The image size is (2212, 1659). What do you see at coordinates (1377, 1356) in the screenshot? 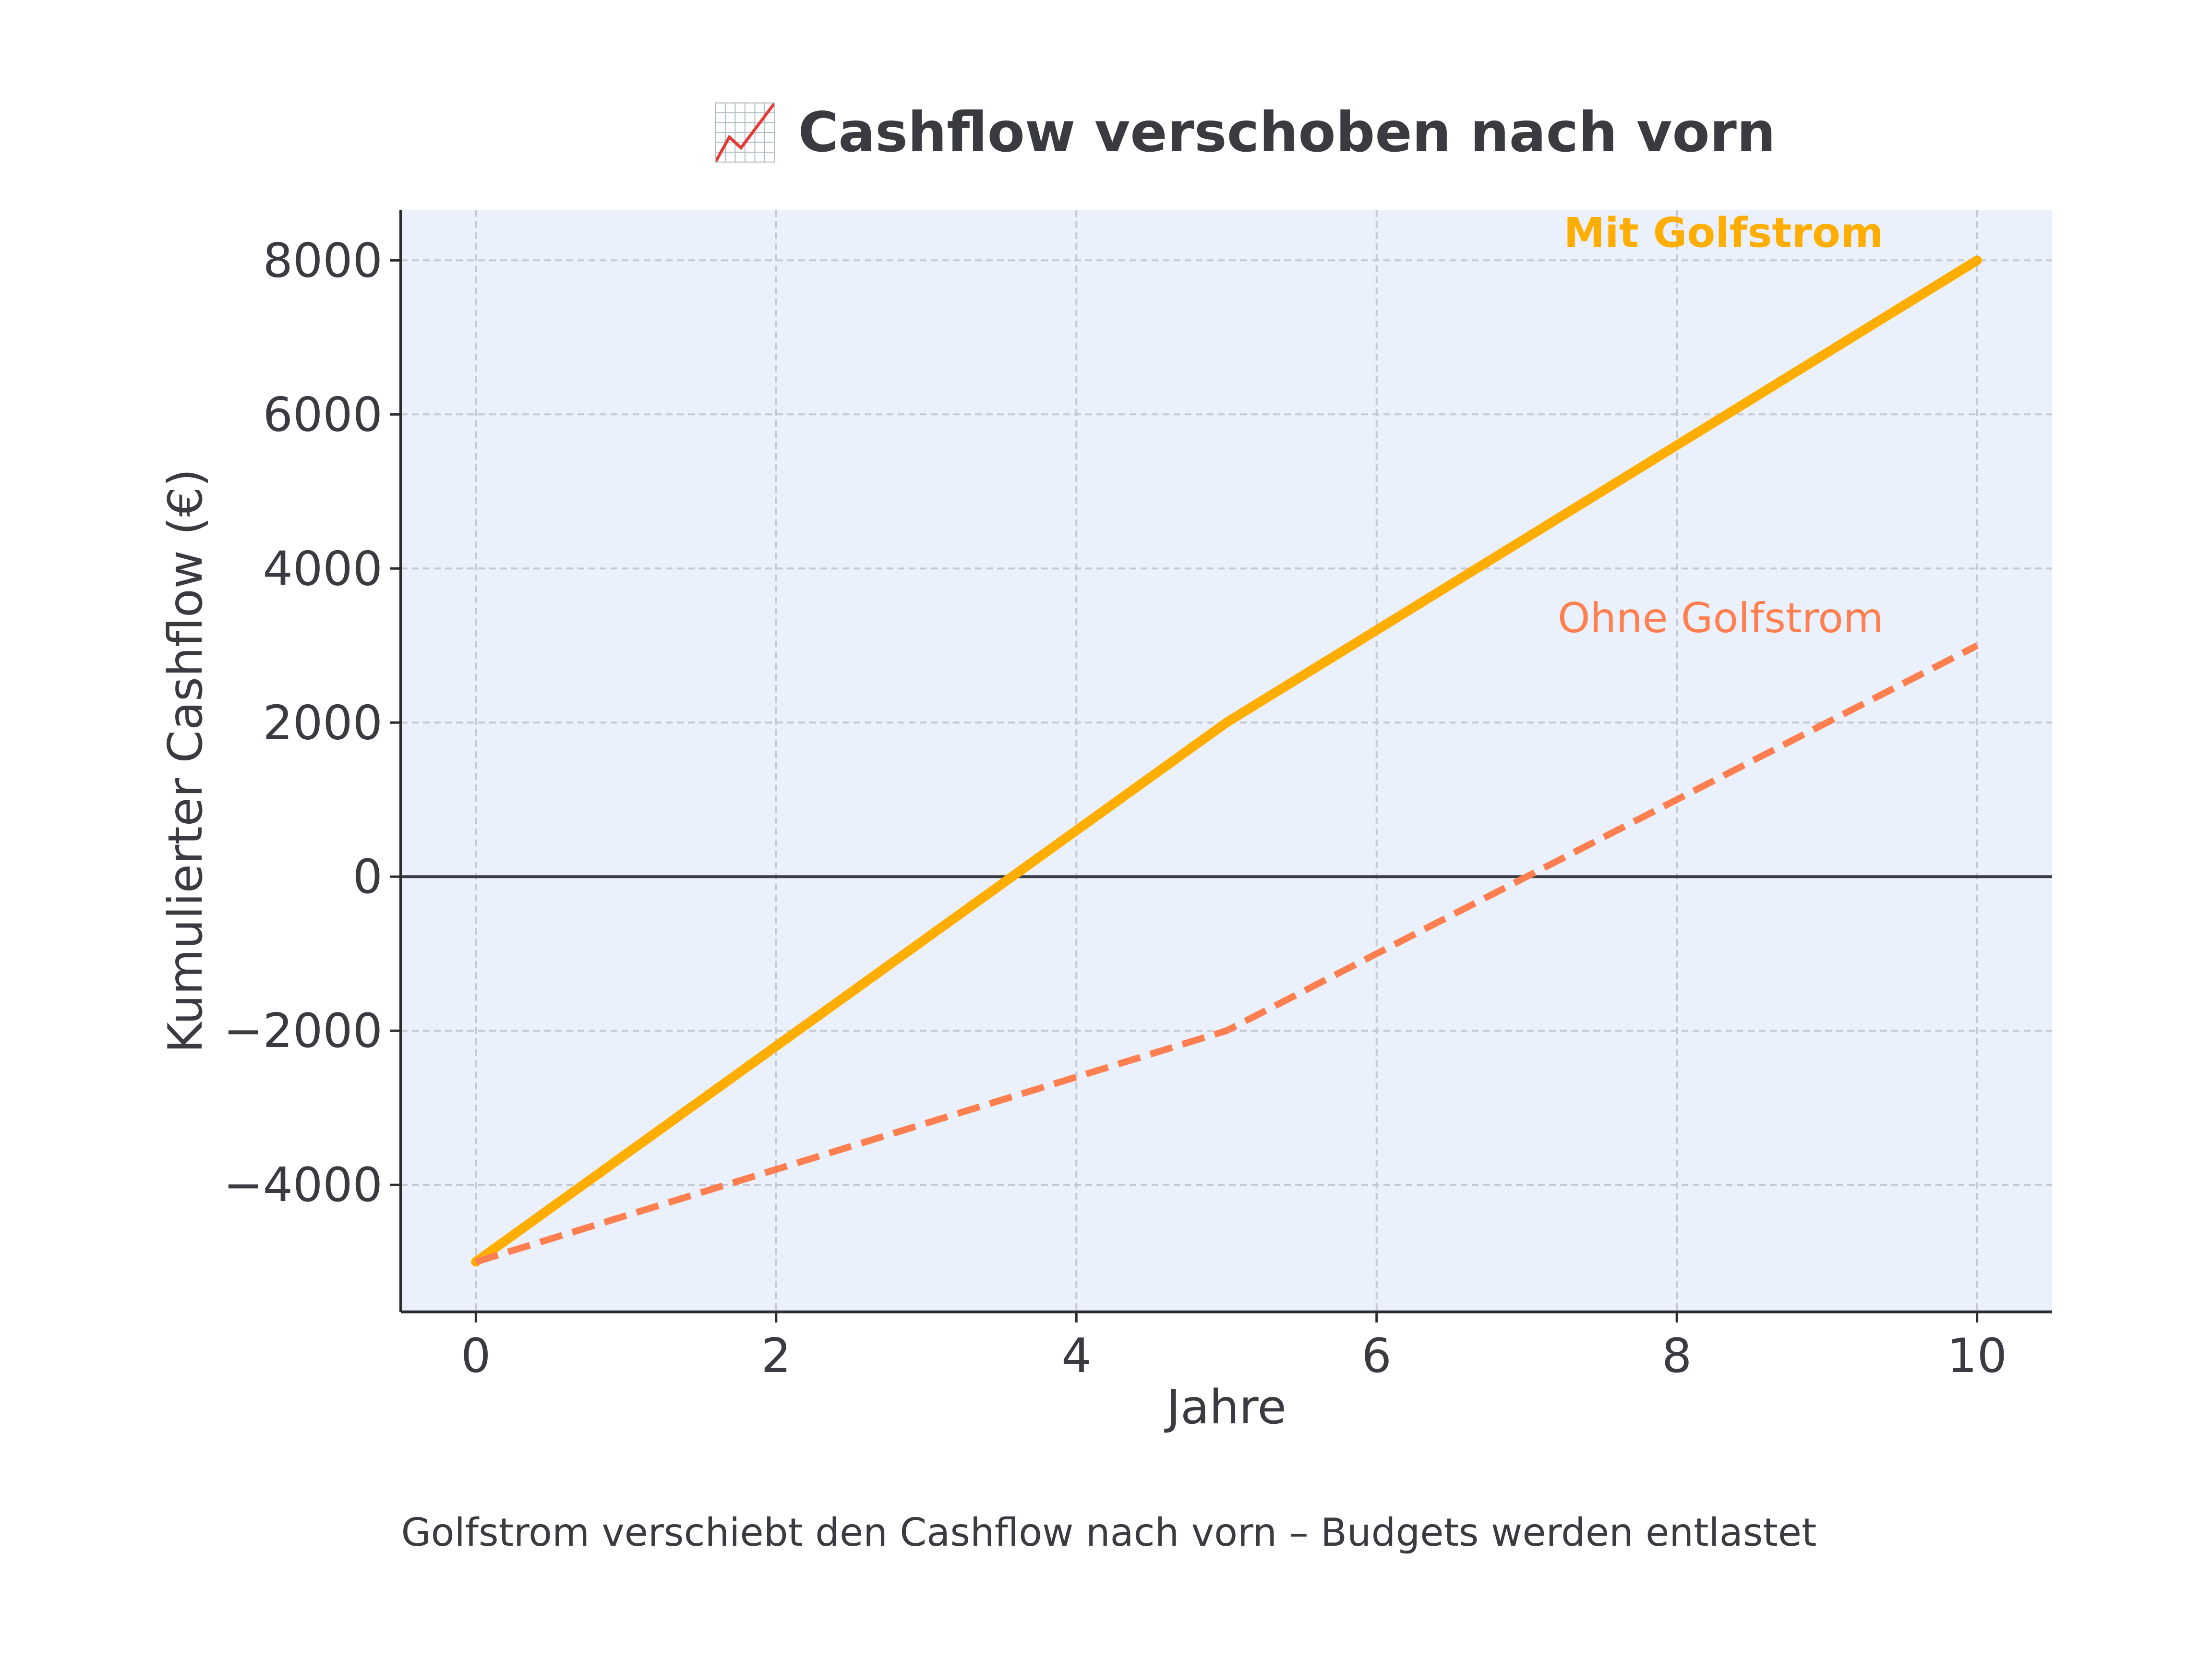
I see `x-tick-label: 6` at bounding box center [1377, 1356].